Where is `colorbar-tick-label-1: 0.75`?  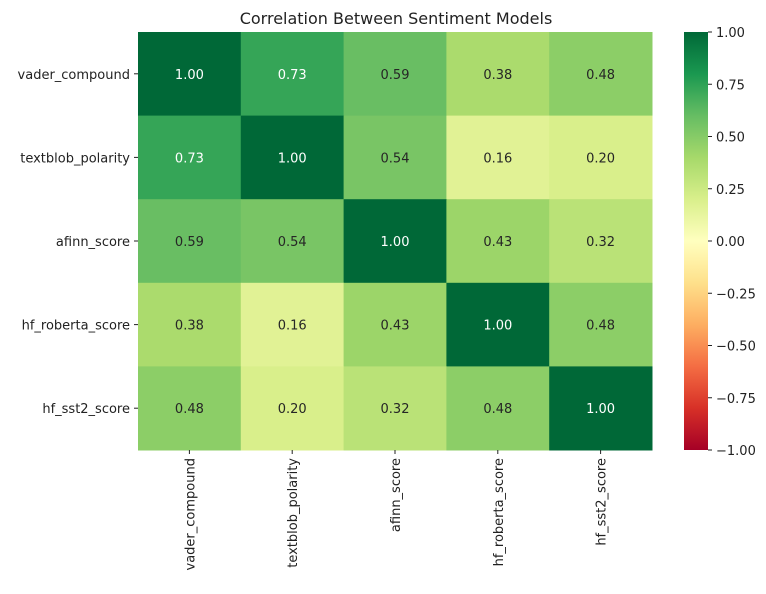
colorbar-tick-label-1: 0.75 is located at coordinates (730, 85).